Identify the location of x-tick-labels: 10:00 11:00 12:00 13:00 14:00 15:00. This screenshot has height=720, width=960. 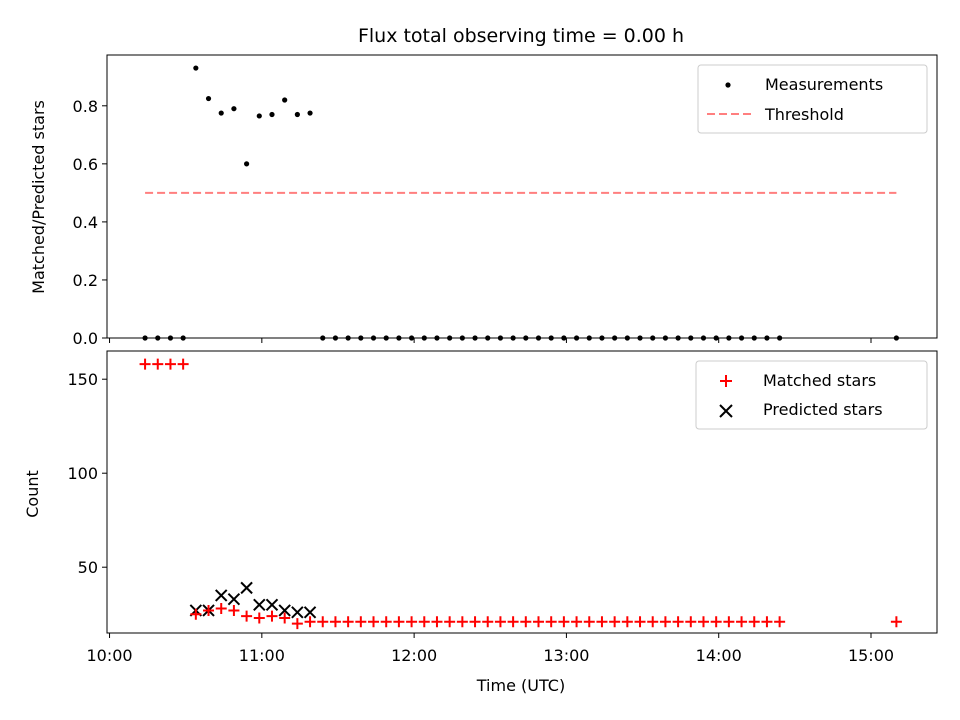
(490, 649).